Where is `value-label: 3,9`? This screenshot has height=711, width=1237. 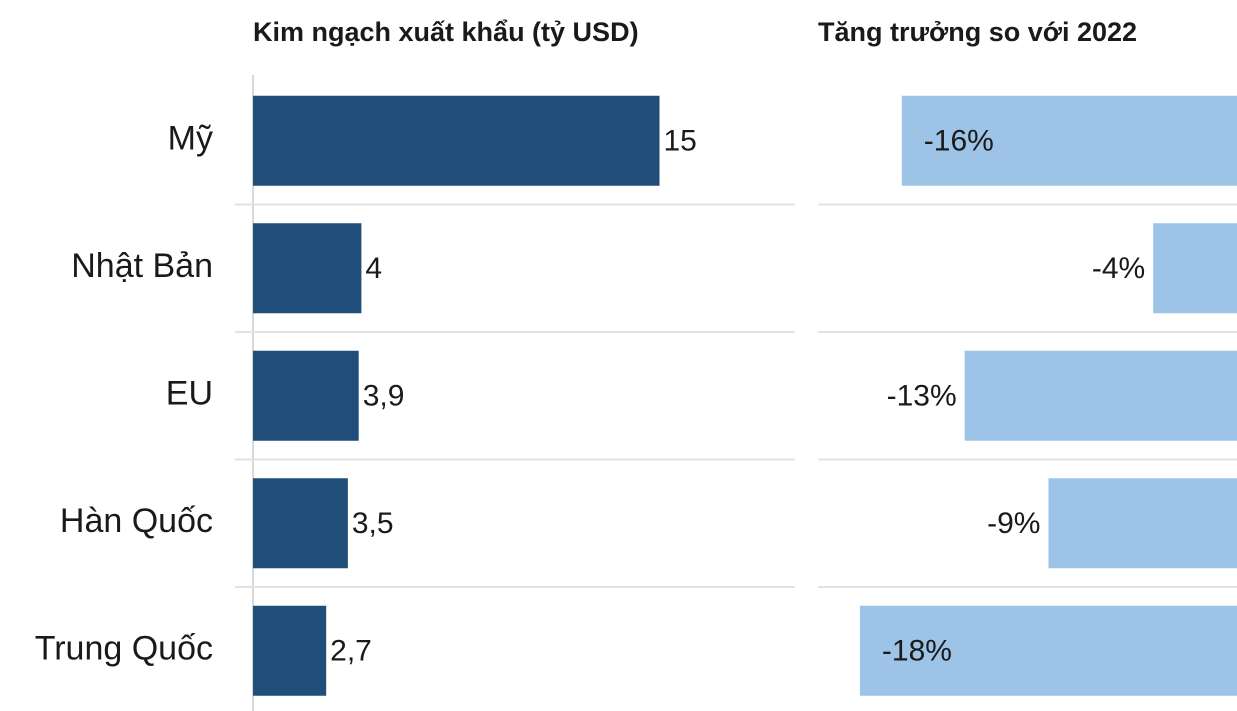 value-label: 3,9 is located at coordinates (384, 396).